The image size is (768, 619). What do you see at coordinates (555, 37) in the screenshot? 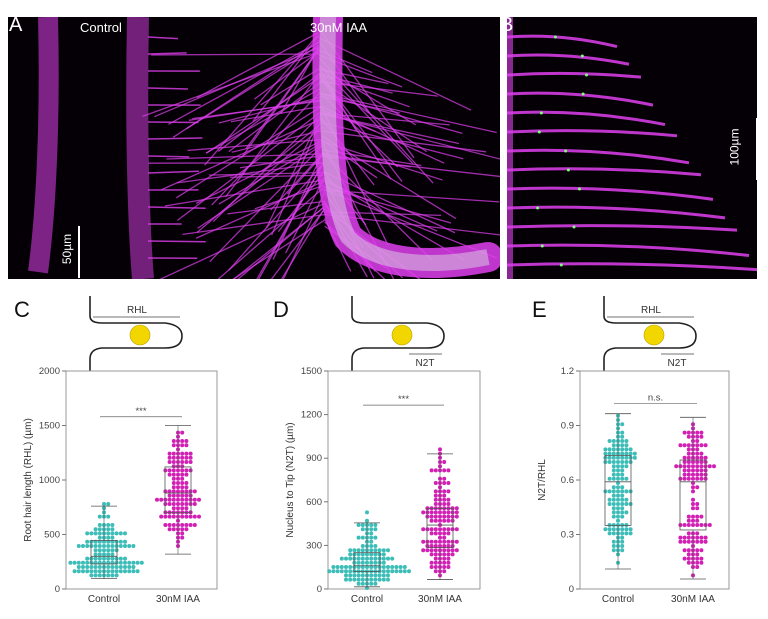
I see `nucleus-marker` at bounding box center [555, 37].